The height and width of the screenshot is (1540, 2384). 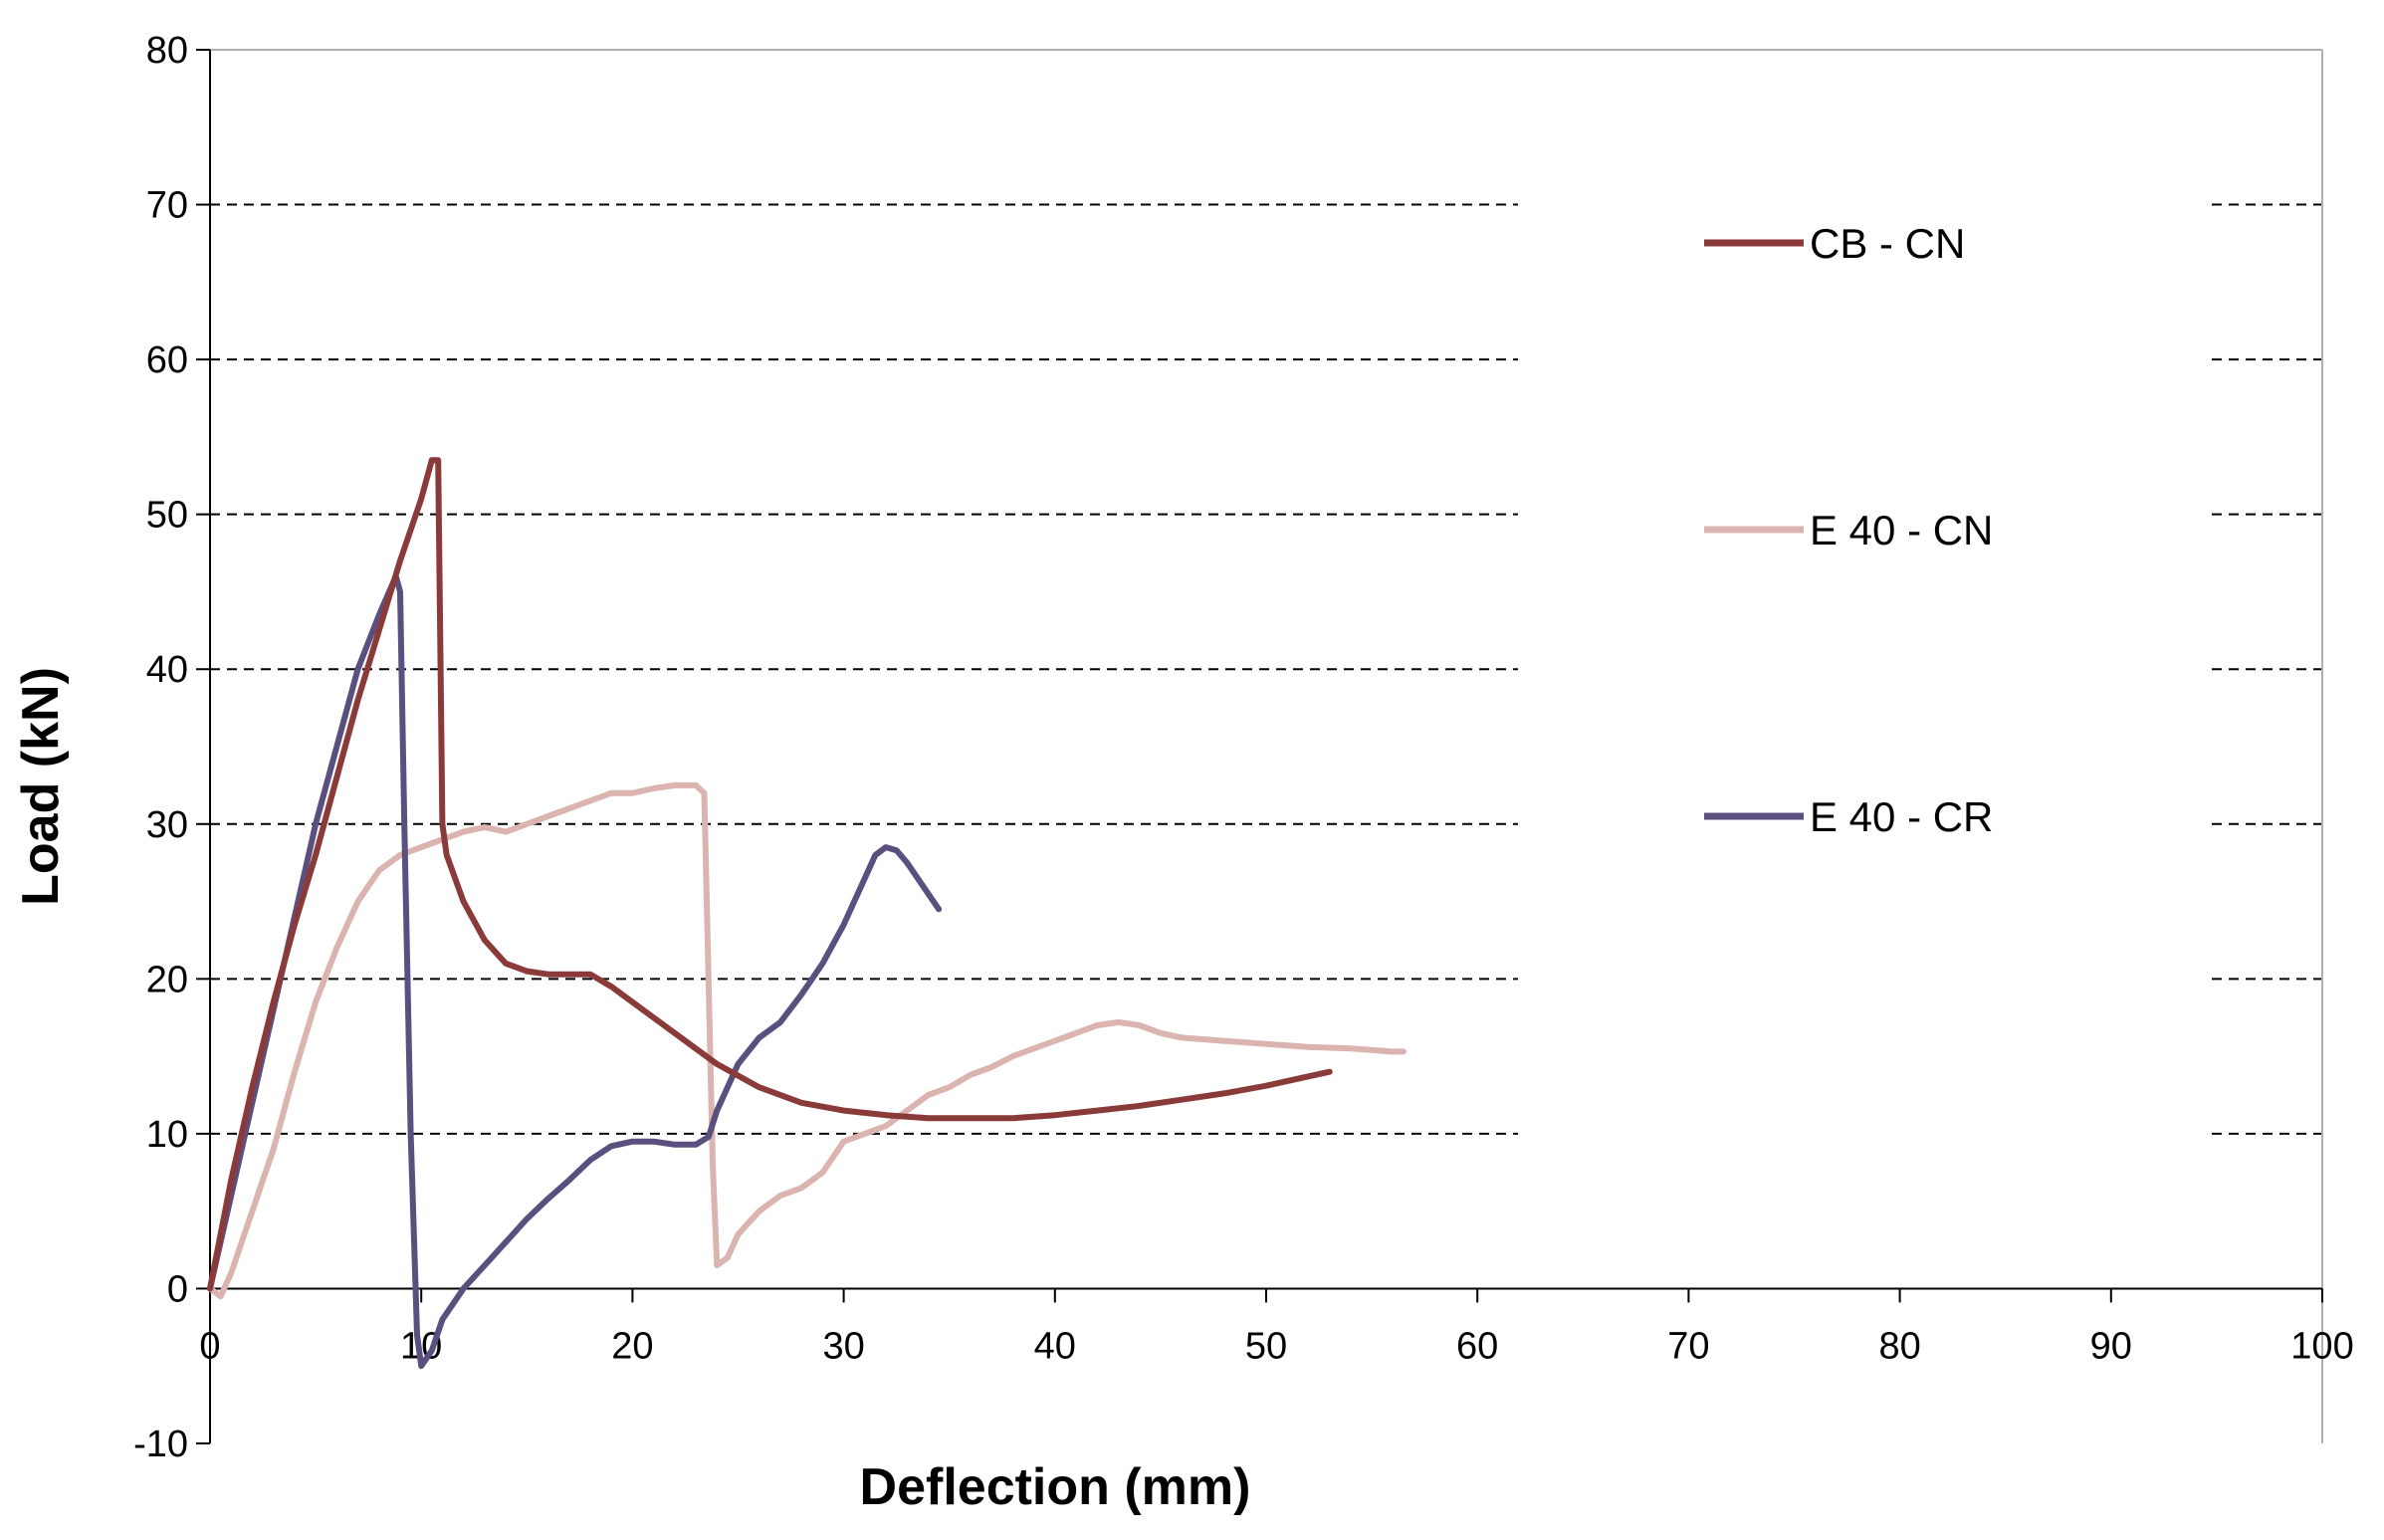 I want to click on legend-label: E 40 - CN, so click(x=1901, y=530).